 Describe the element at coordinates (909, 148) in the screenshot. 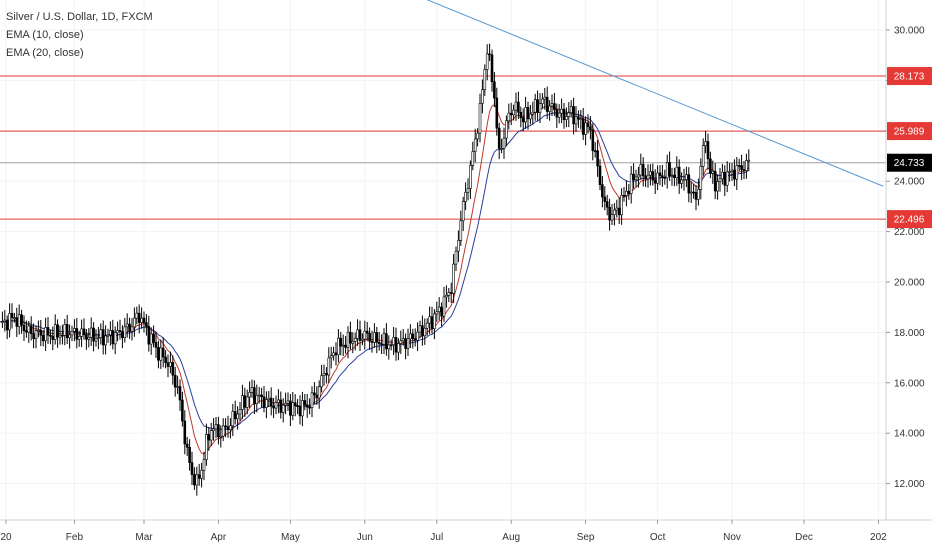

I see `price-badges: 28.173 25.989 22.496 24.733` at that location.